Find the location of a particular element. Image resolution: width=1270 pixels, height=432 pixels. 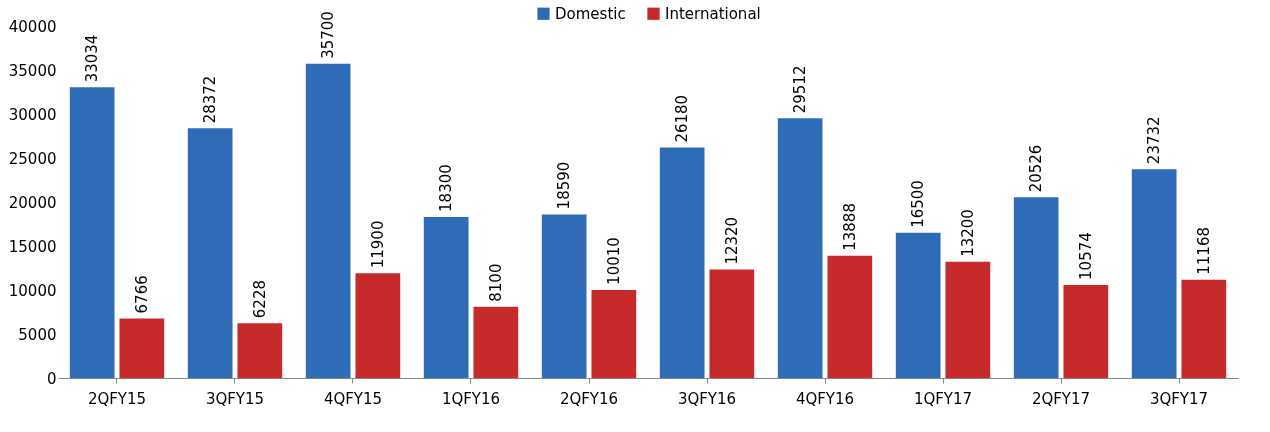

x-tick-label: 1QFY16 is located at coordinates (471, 398).